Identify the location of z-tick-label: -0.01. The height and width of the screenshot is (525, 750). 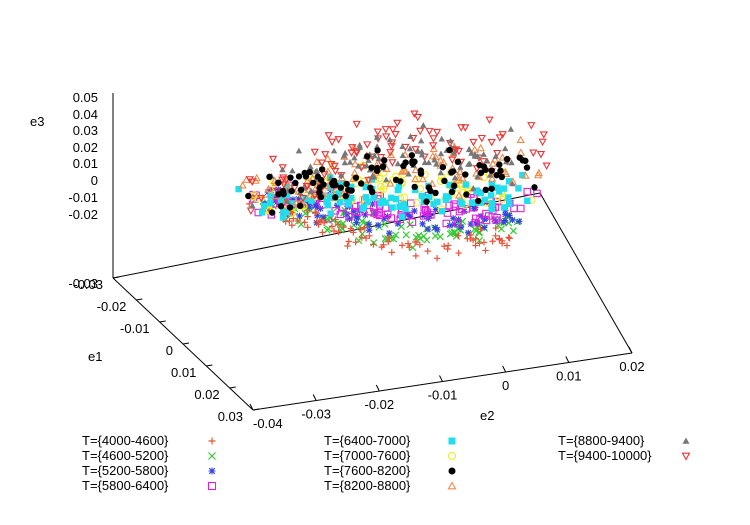
(83, 197).